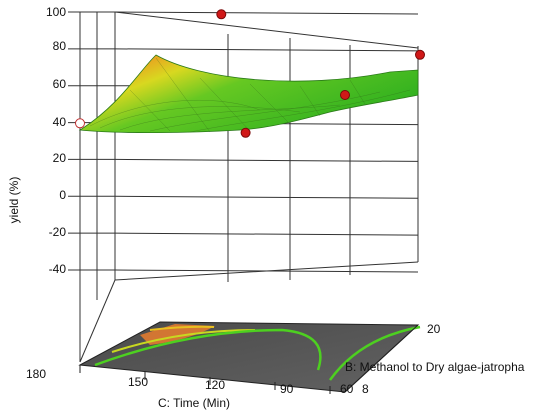 This screenshot has height=411, width=550. What do you see at coordinates (60, 122) in the screenshot?
I see `z-tick-label: 40` at bounding box center [60, 122].